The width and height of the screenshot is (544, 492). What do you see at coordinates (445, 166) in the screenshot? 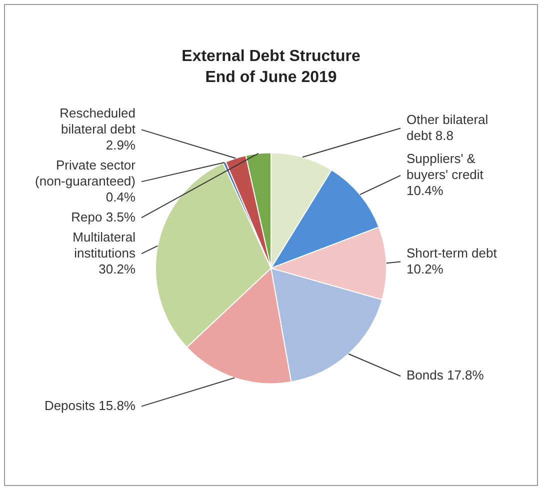
I see `slice-label: Suppliers' & buyers' credit` at bounding box center [445, 166].